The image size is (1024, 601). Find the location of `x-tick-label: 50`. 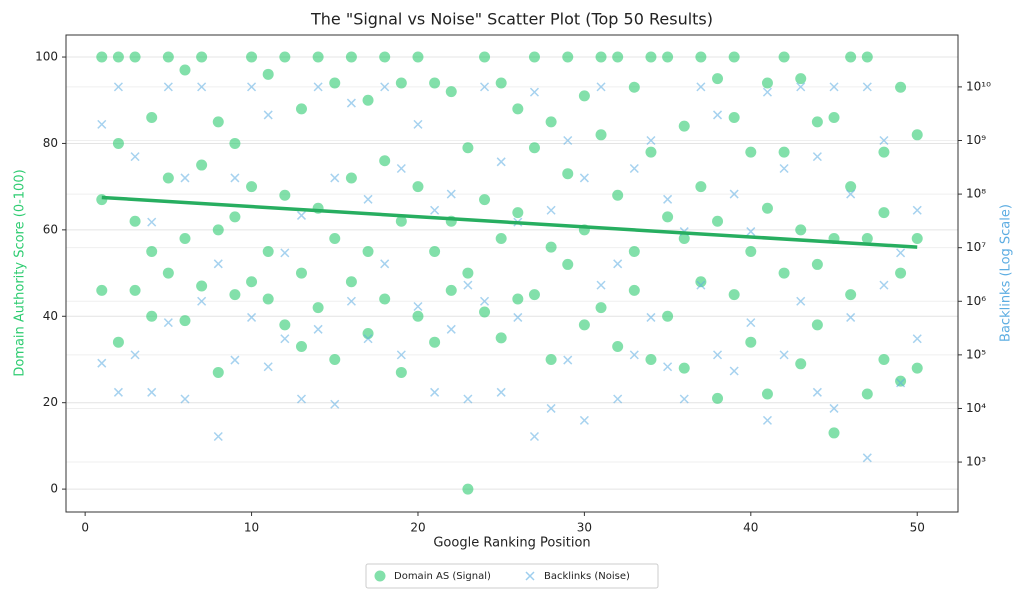

x-tick-label: 50 is located at coordinates (917, 528).